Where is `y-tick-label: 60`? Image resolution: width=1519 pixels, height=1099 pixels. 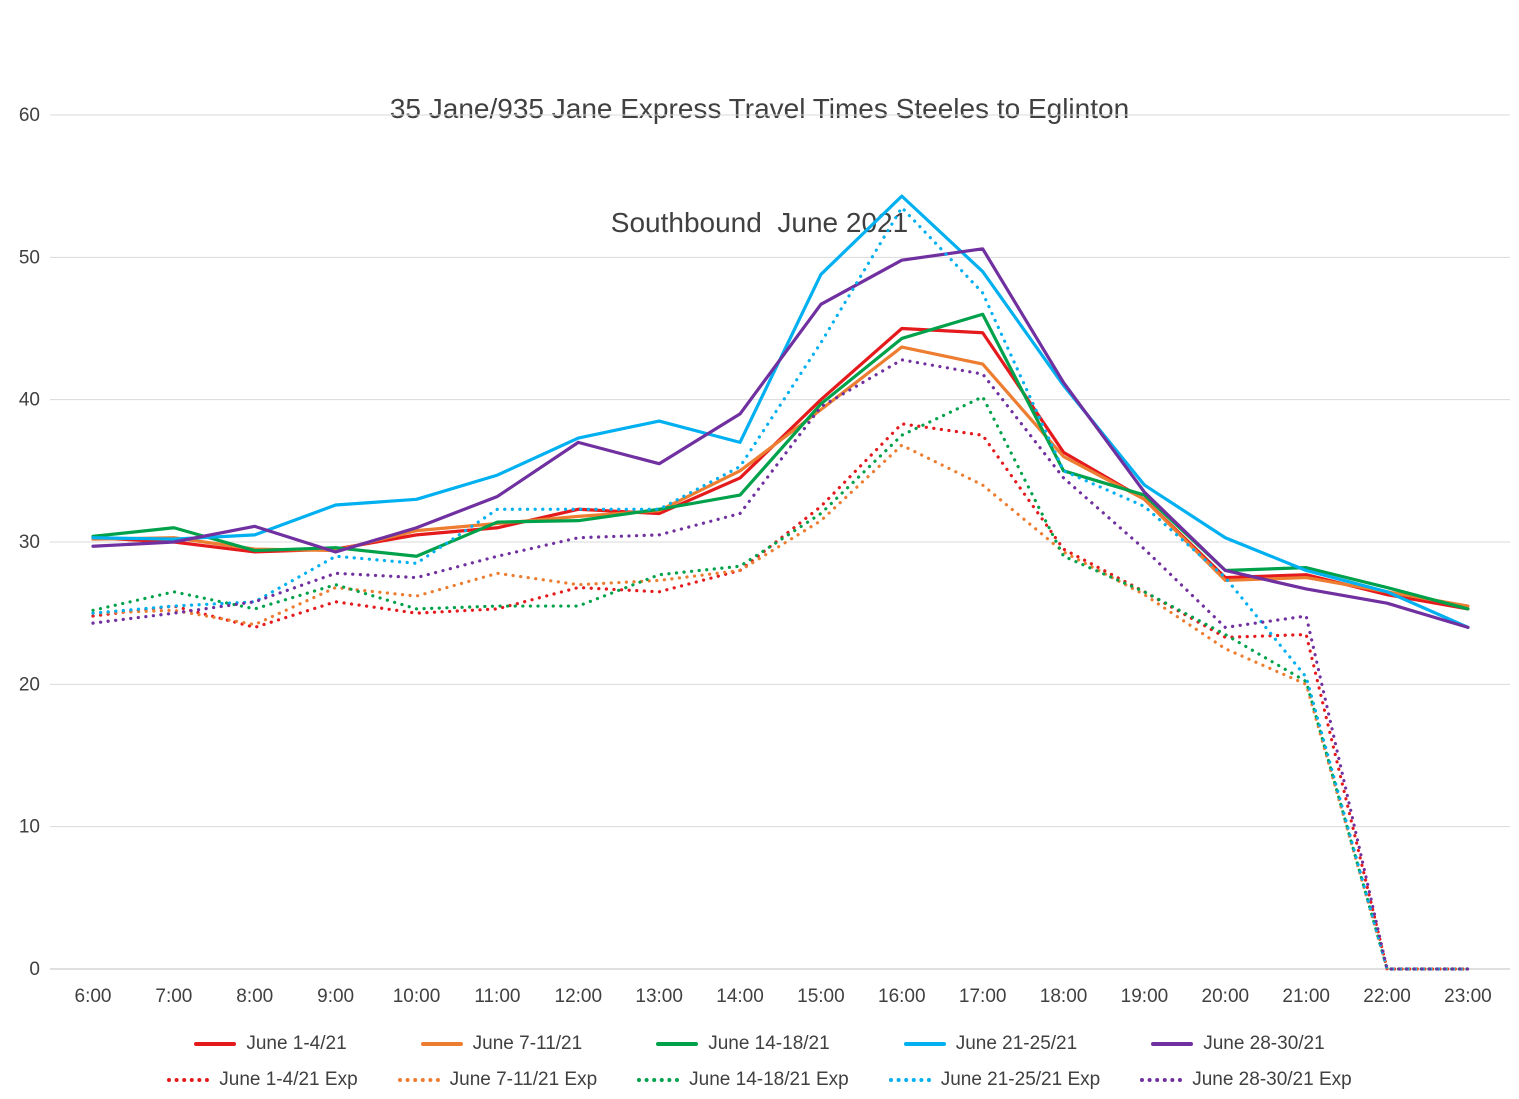
y-tick-label: 60 is located at coordinates (29, 115).